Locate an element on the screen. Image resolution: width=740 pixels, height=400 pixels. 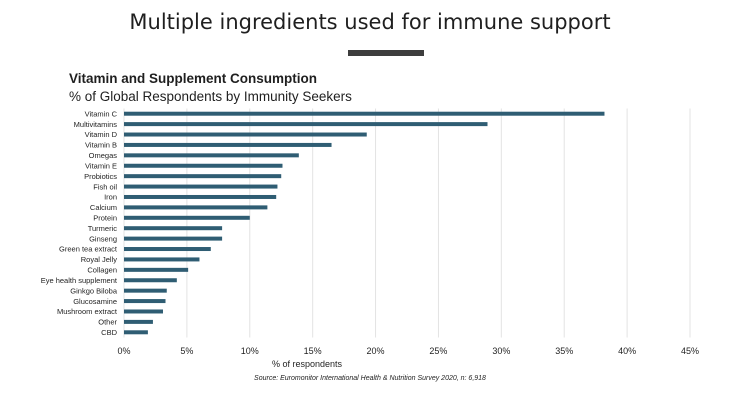
category-label: Ginkgo Biloba is located at coordinates (94, 290).